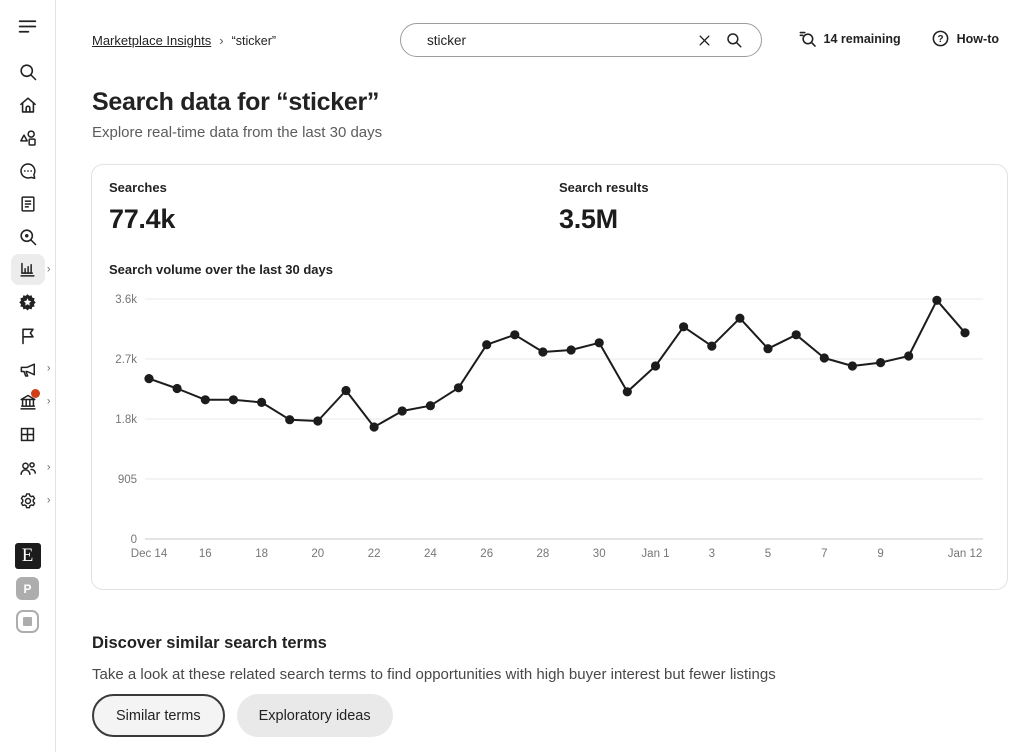  I want to click on listings-shapes-icon, so click(27, 137).